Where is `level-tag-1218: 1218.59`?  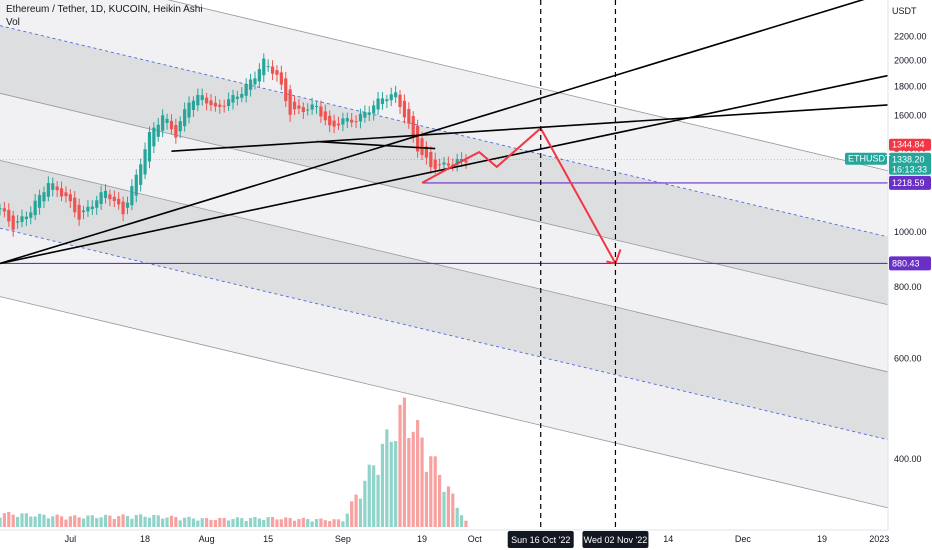
level-tag-1218: 1218.59 is located at coordinates (910, 182).